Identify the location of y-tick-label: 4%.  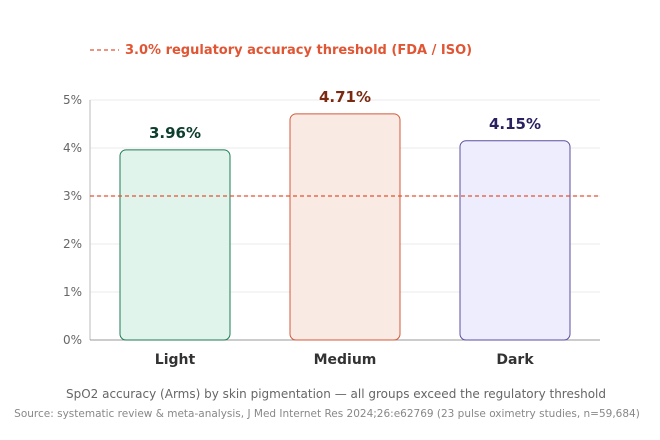
(72, 148).